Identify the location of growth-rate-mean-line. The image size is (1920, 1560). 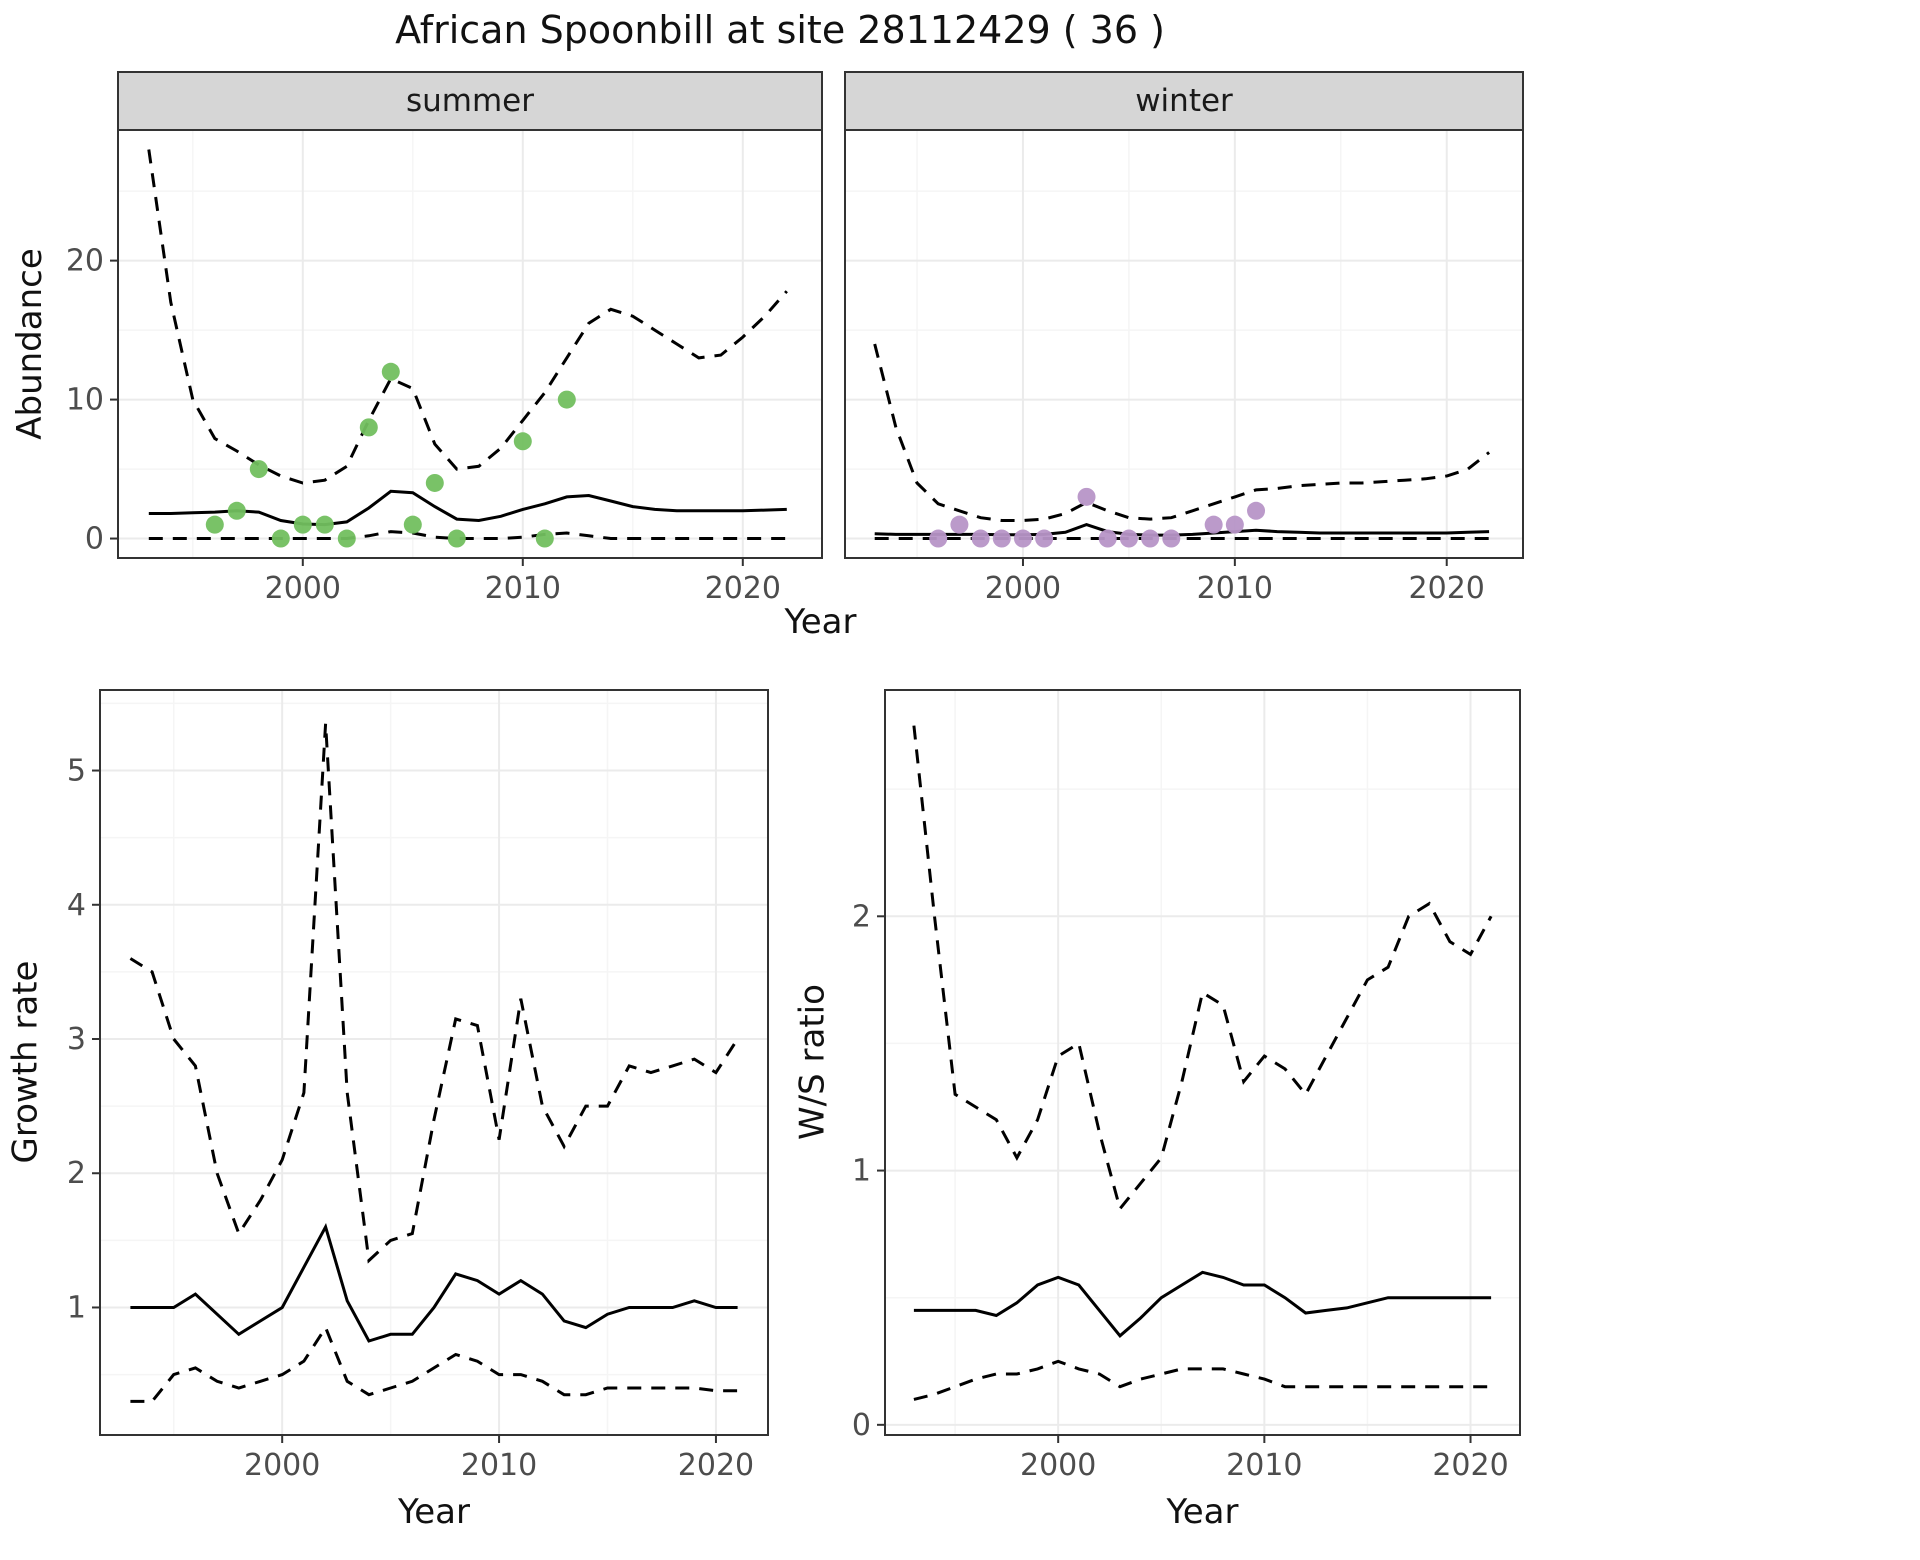
(434, 1282).